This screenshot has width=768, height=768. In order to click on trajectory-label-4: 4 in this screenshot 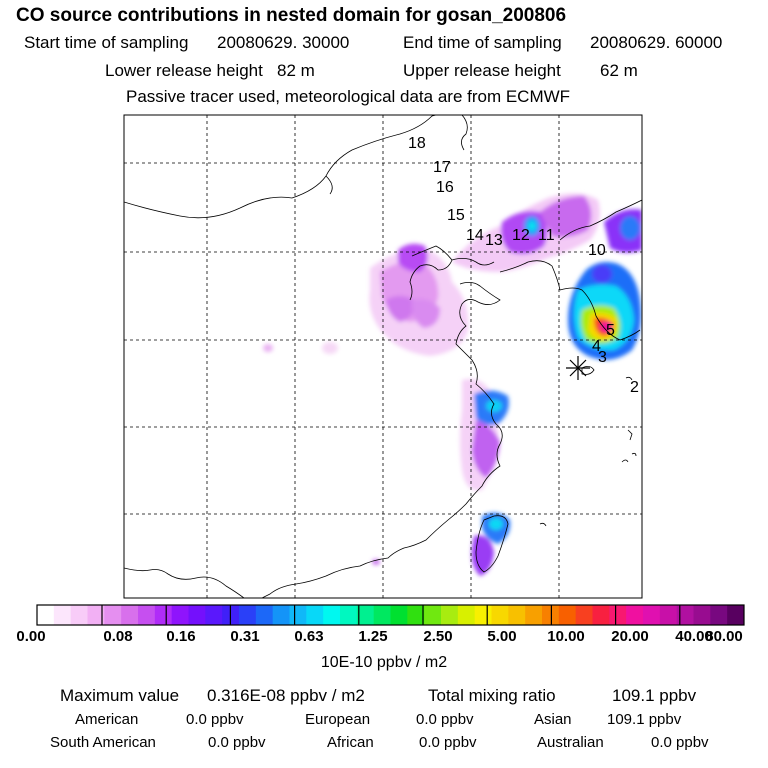, I will do `click(596, 346)`.